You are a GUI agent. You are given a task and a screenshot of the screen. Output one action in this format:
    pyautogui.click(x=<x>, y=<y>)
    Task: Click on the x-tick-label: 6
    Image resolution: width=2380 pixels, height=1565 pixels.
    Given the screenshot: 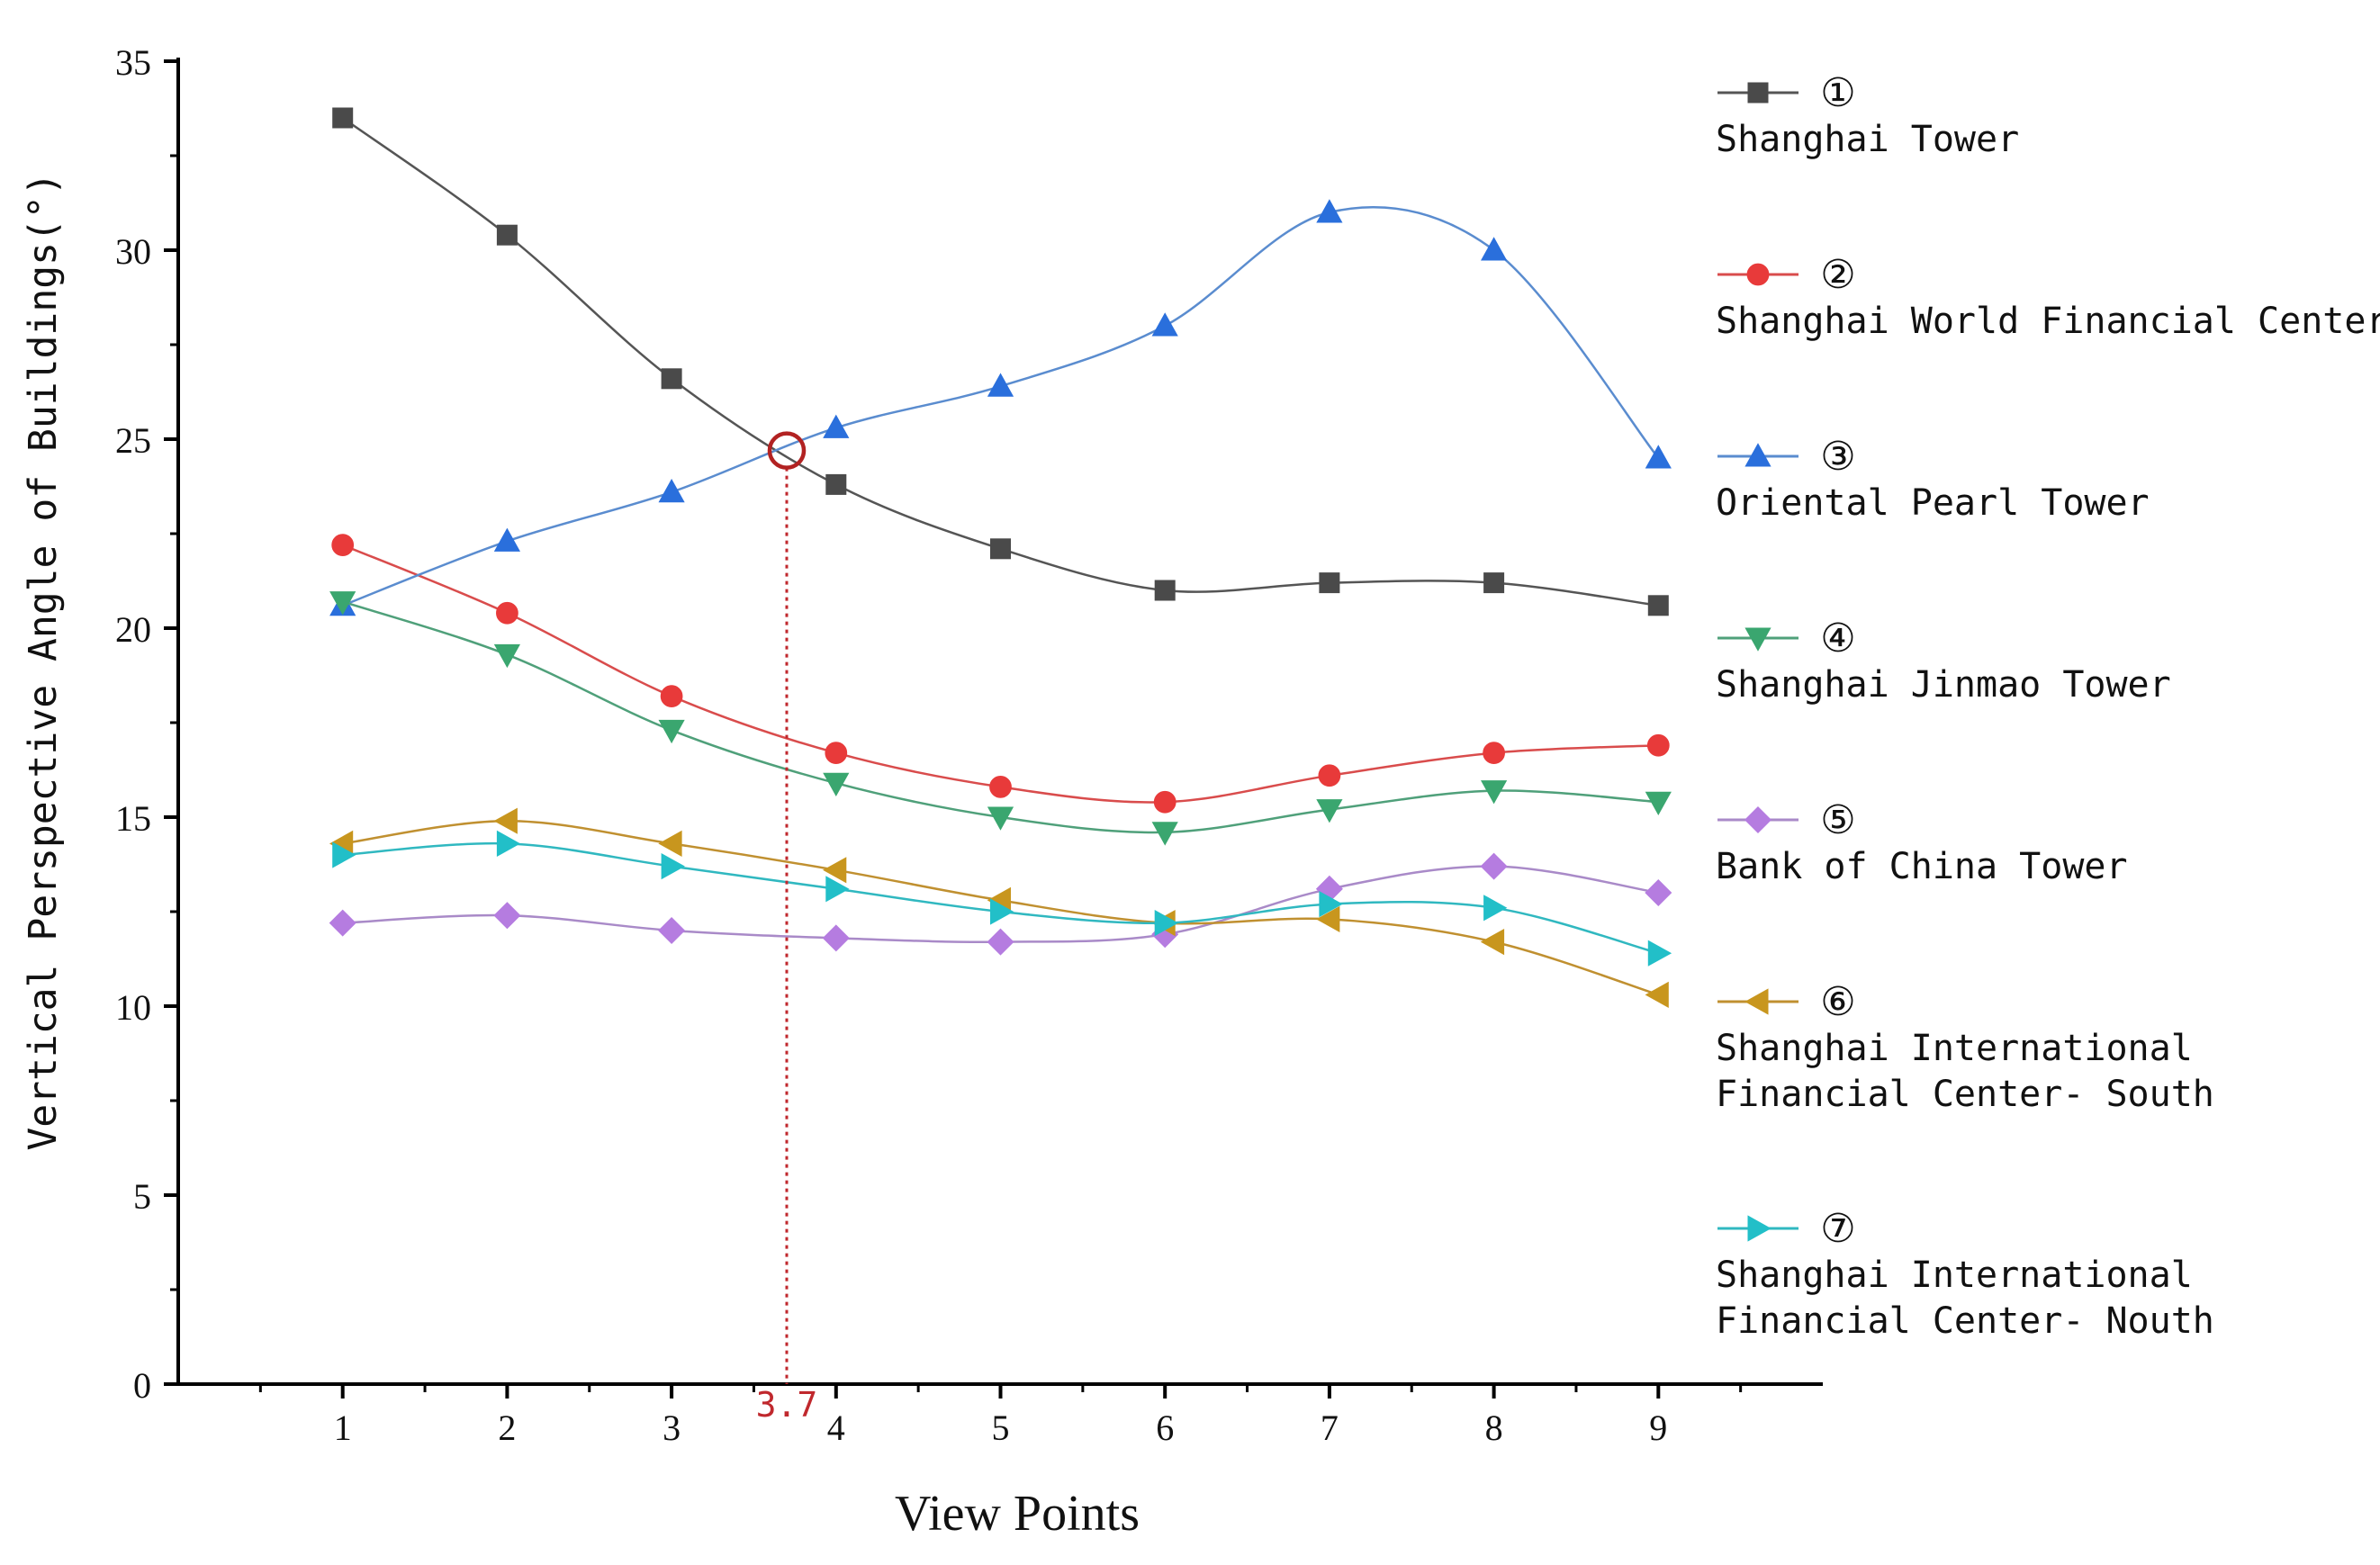 What is the action you would take?
    pyautogui.click(x=1165, y=1428)
    